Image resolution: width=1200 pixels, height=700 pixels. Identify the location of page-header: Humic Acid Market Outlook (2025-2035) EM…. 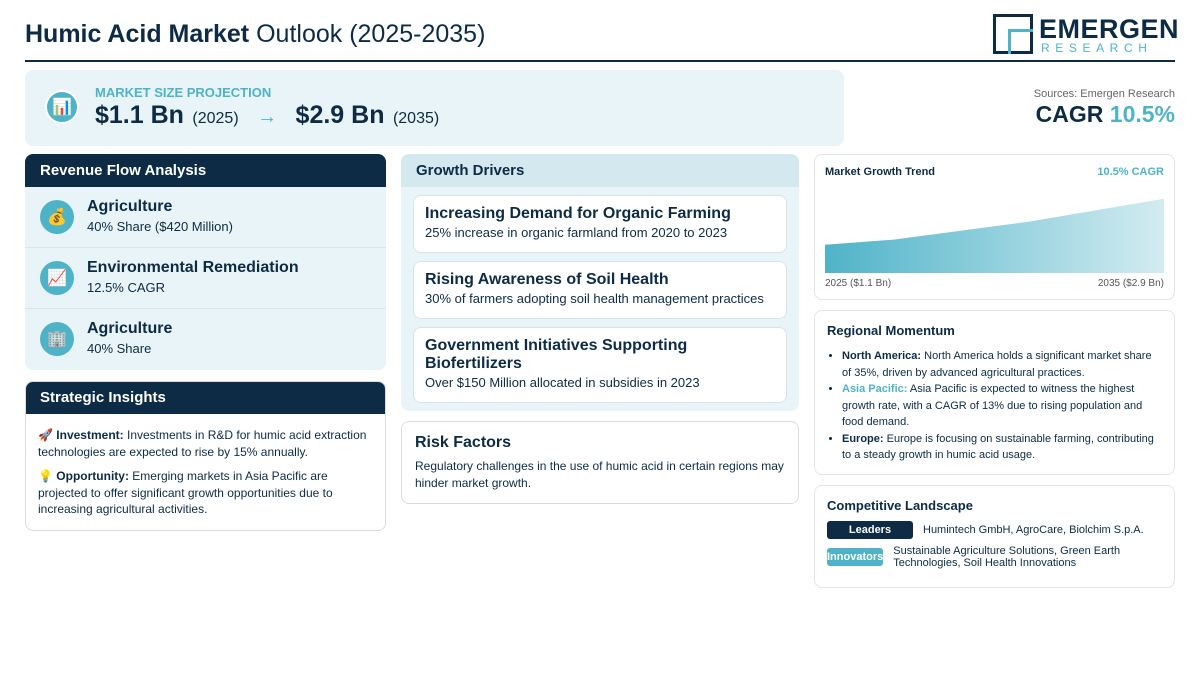
(602, 37).